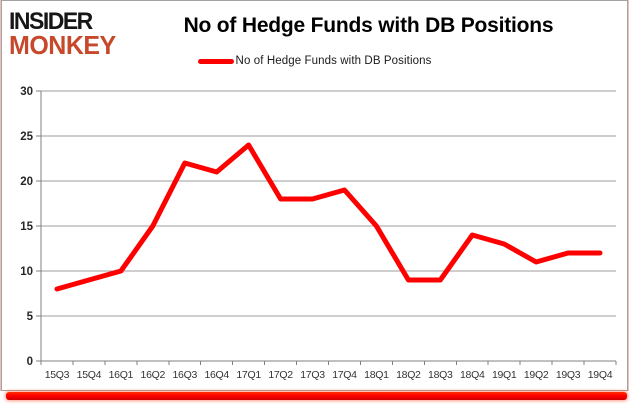  Describe the element at coordinates (376, 375) in the screenshot. I see `x-axis-label: 18Q1` at that location.